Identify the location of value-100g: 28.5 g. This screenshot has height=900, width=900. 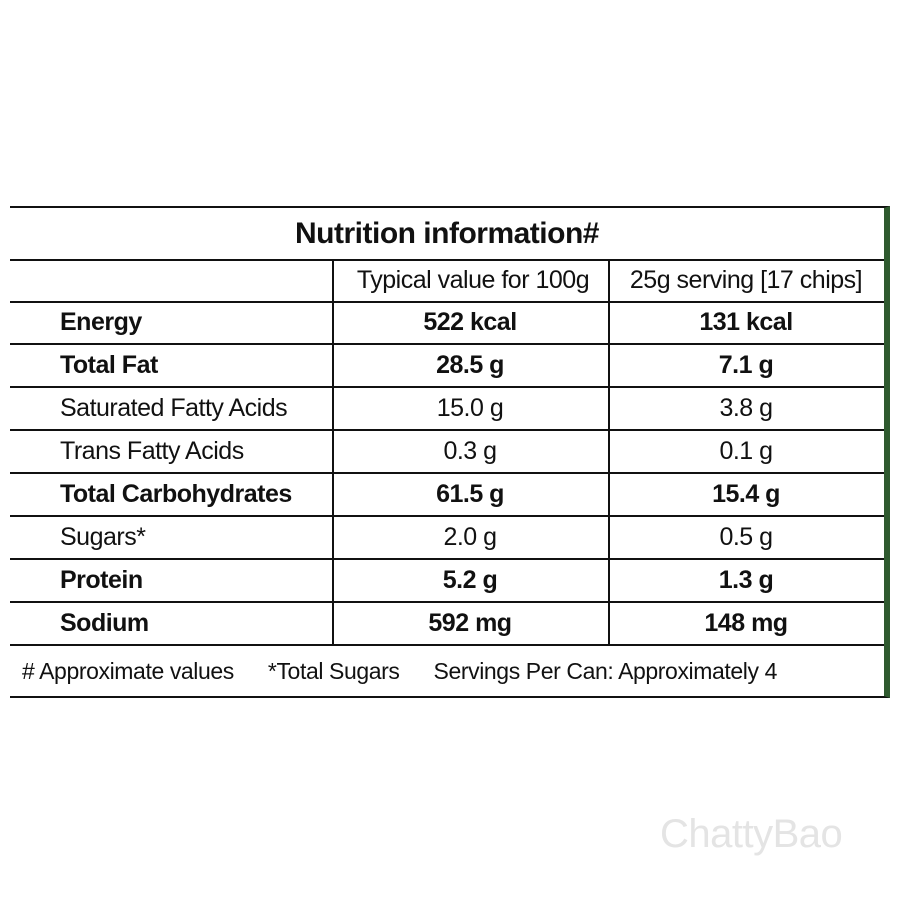
(470, 365).